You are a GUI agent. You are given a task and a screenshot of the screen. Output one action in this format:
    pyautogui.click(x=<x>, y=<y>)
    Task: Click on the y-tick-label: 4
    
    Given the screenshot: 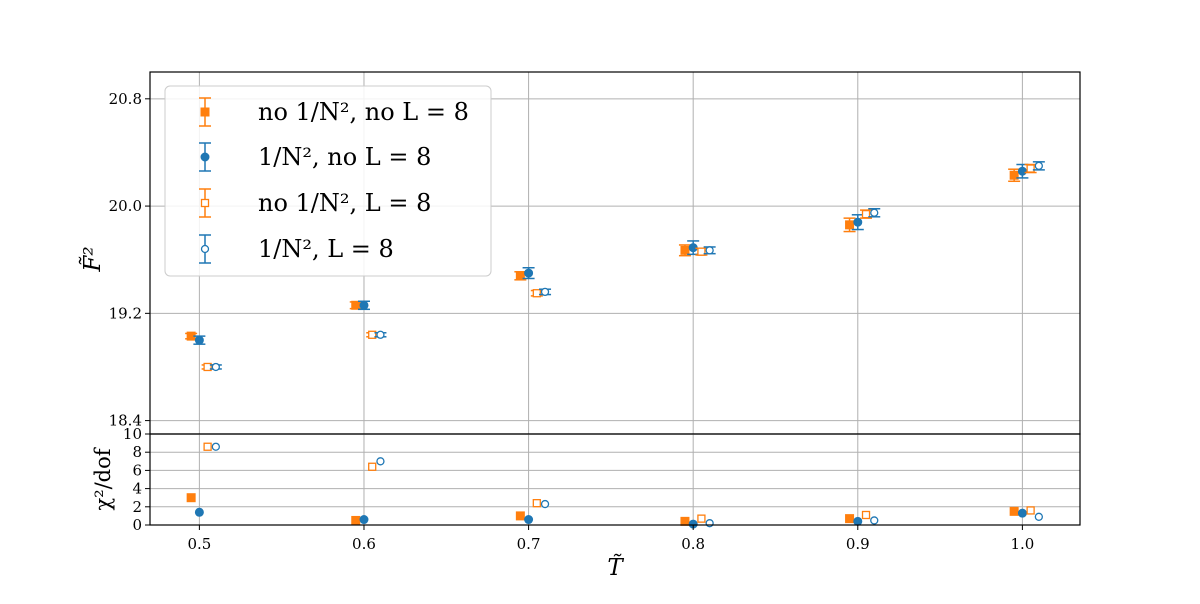 What is the action you would take?
    pyautogui.click(x=137, y=489)
    